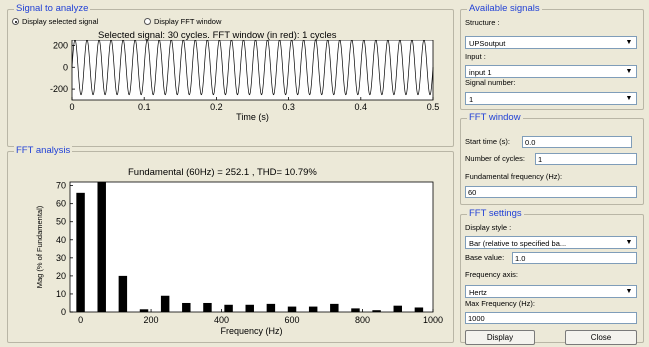 The image size is (649, 347). Describe the element at coordinates (65, 67) in the screenshot. I see `signal-y-tick-label: 0` at that location.